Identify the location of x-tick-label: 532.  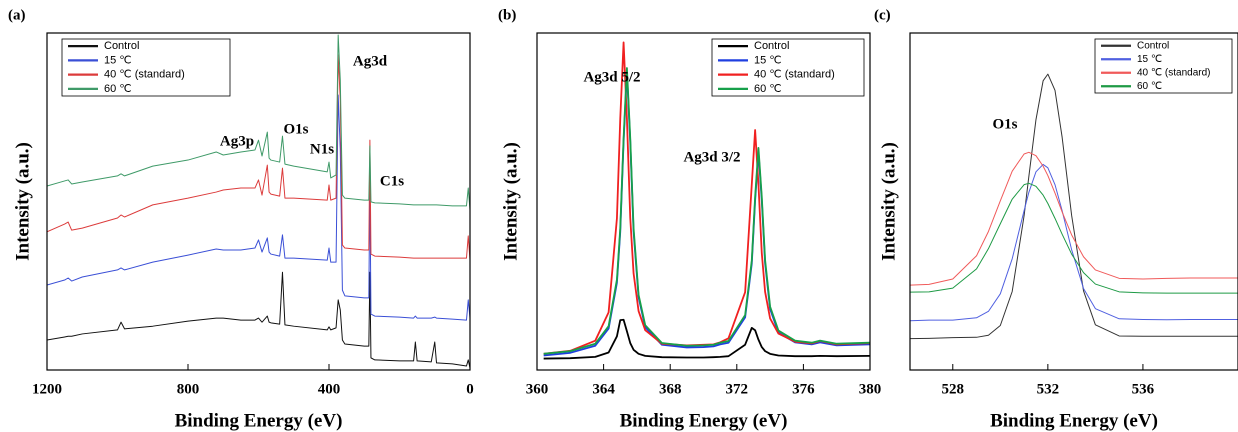
(1048, 389).